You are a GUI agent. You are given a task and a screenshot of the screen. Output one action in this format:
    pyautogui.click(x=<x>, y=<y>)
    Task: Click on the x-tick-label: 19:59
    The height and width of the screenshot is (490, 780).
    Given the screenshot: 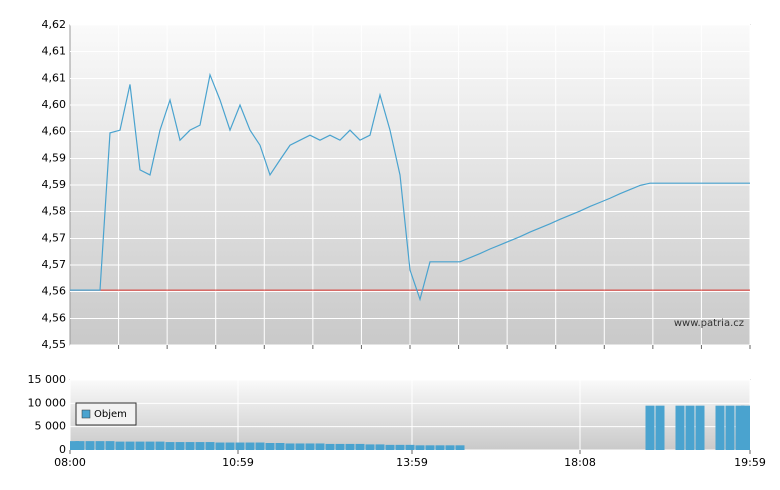 What is the action you would take?
    pyautogui.click(x=750, y=462)
    